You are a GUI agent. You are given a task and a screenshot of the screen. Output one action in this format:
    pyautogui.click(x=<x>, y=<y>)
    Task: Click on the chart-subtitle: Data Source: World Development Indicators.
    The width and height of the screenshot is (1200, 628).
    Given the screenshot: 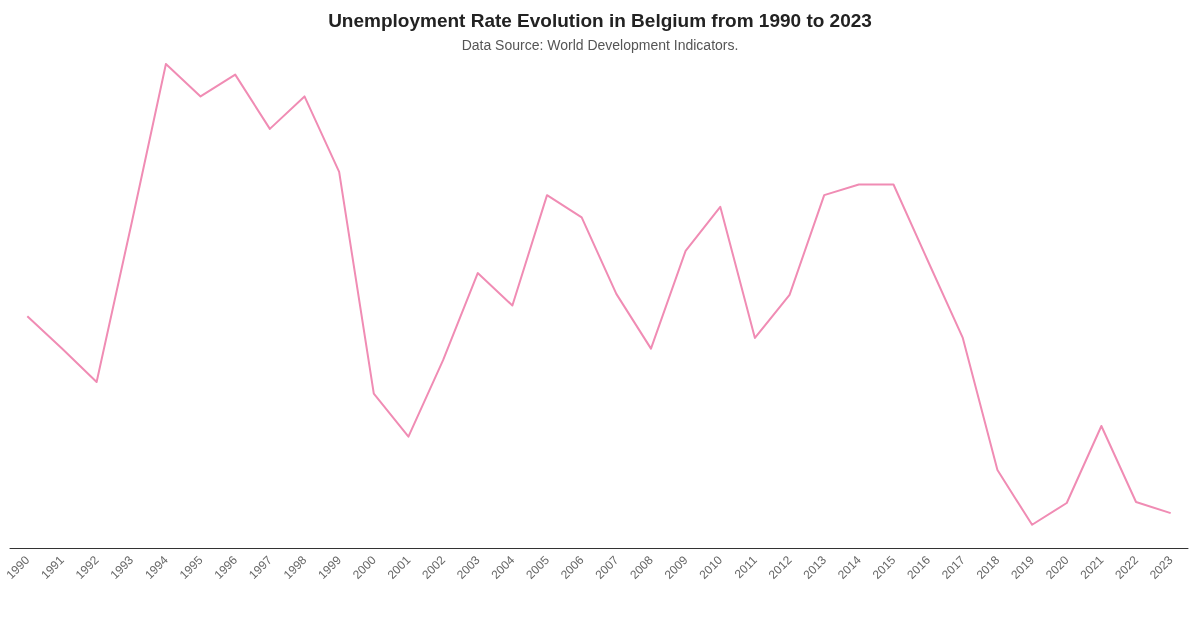 What is the action you would take?
    pyautogui.click(x=600, y=45)
    